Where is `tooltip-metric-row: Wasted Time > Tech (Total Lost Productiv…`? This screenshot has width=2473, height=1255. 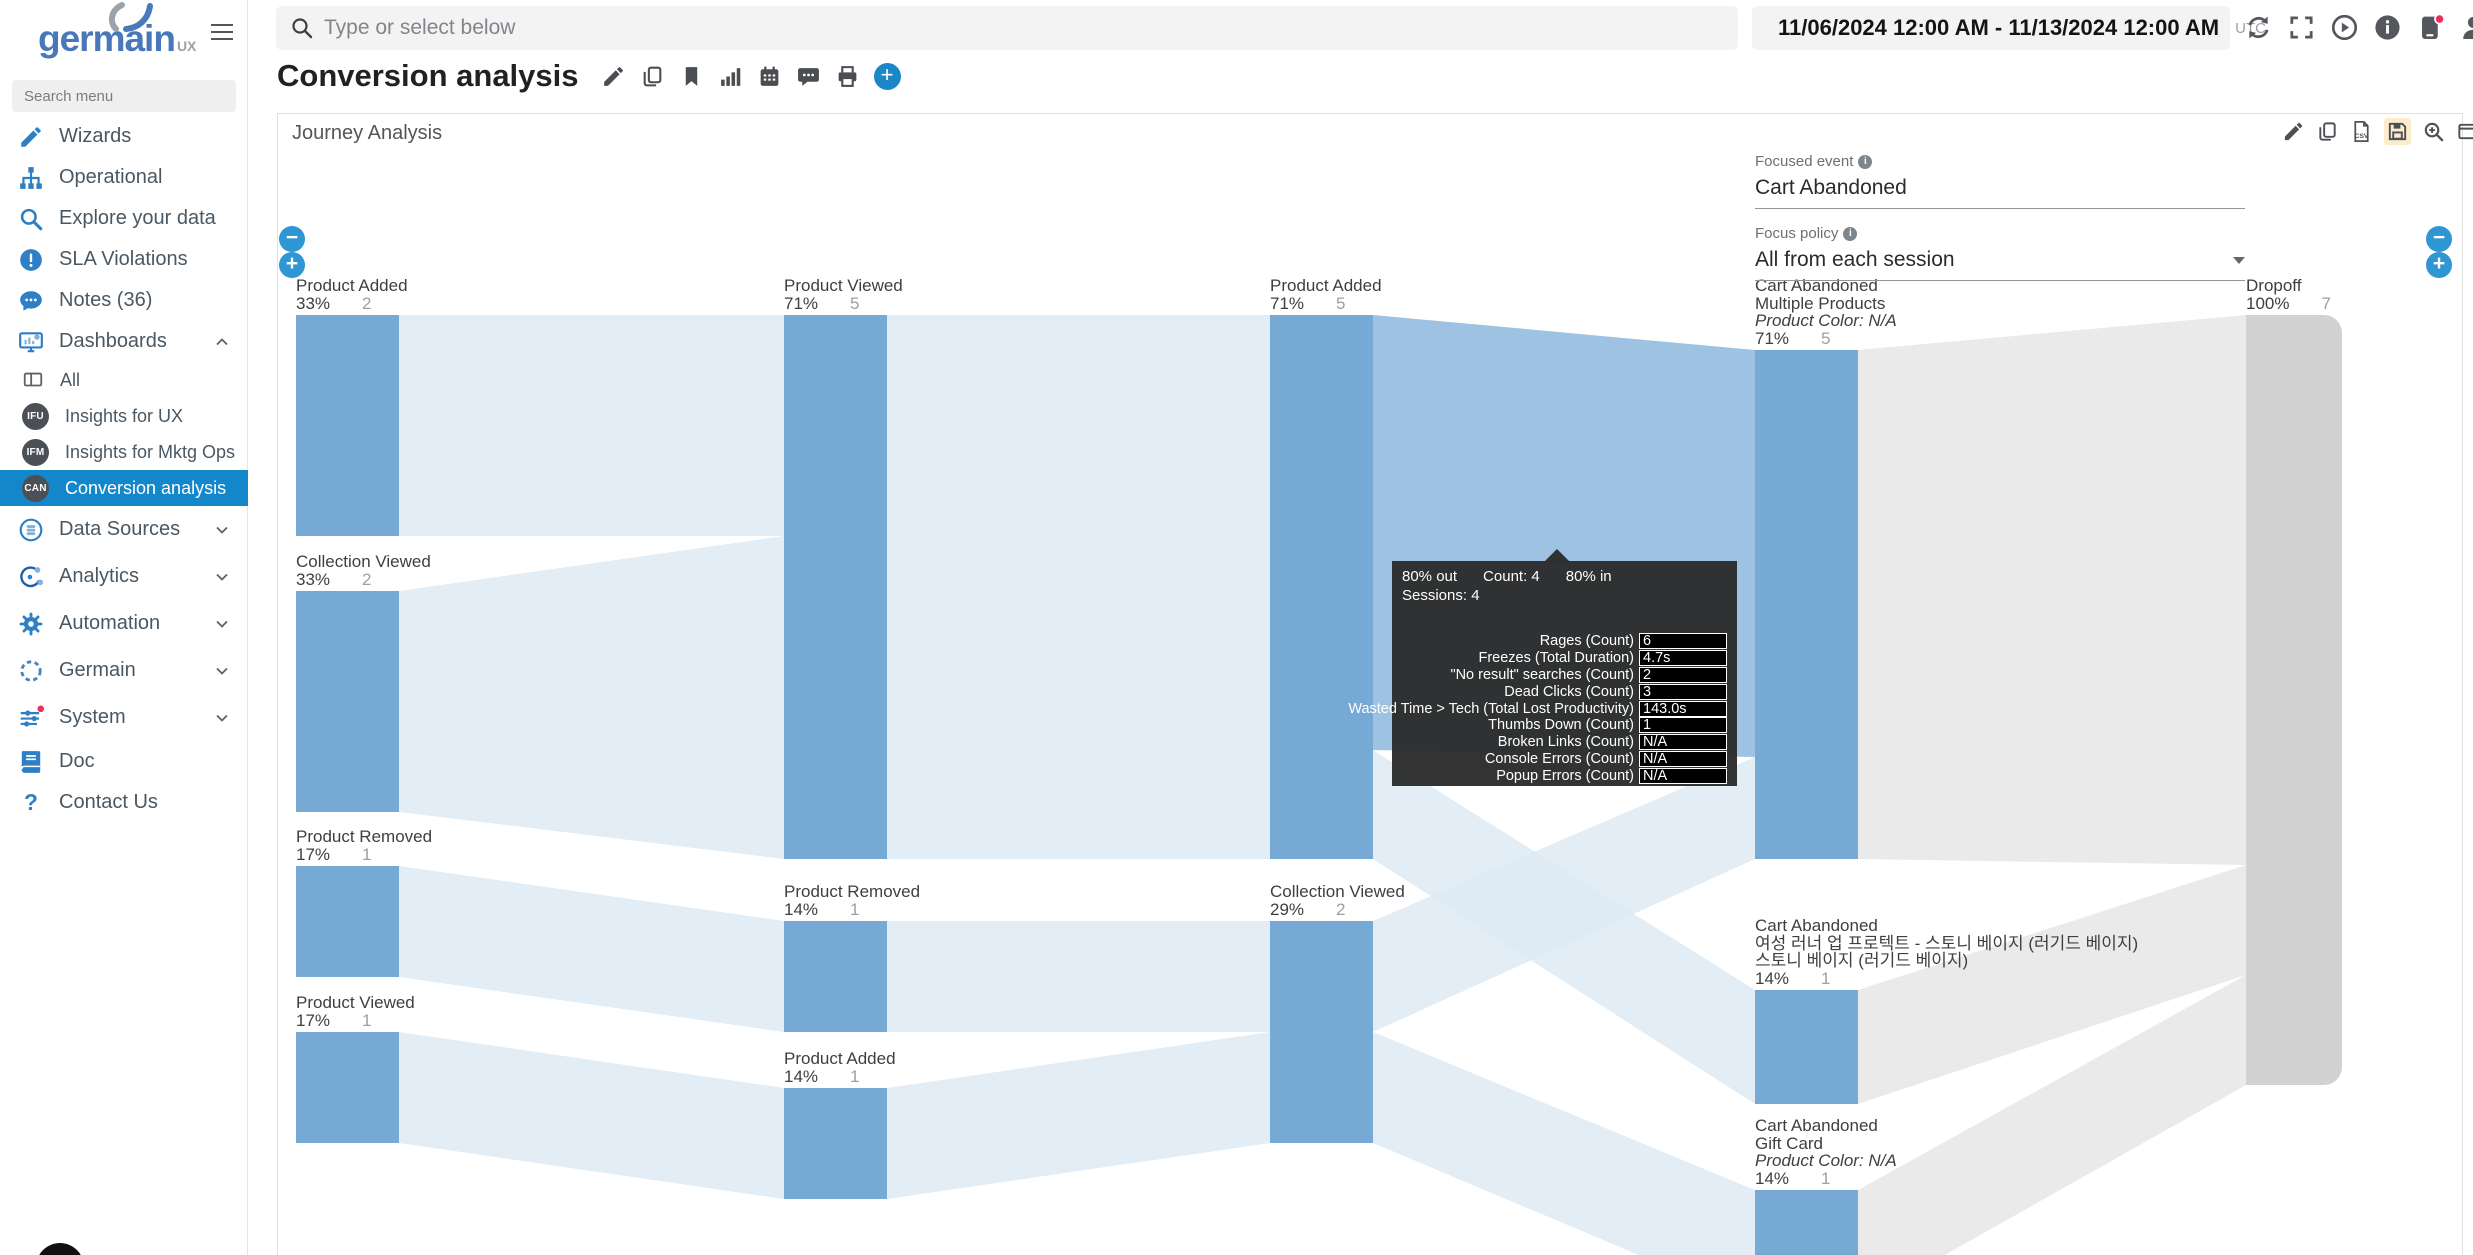
tooltip-metric-row: Wasted Time > Tech (Total Lost Productiv… is located at coordinates (1537, 708).